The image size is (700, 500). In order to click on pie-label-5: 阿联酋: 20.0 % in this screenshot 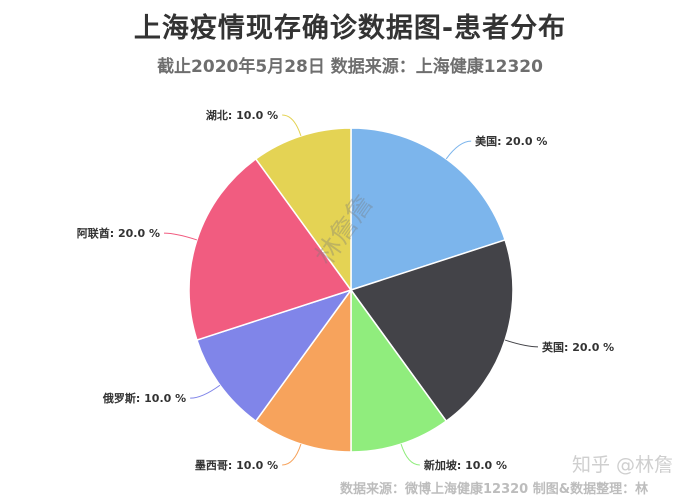, I will do `click(118, 233)`.